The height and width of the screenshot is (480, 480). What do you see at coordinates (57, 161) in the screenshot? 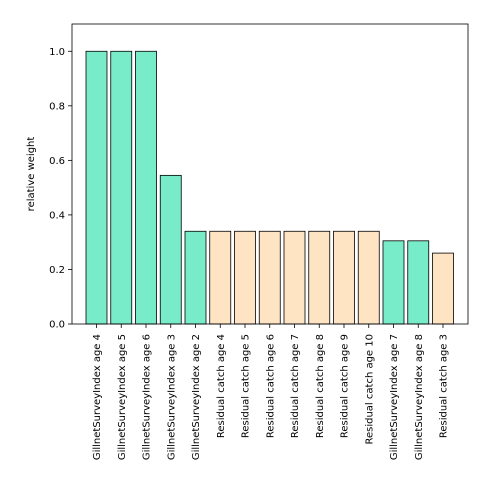
I see `y-tick-label: 0.6` at bounding box center [57, 161].